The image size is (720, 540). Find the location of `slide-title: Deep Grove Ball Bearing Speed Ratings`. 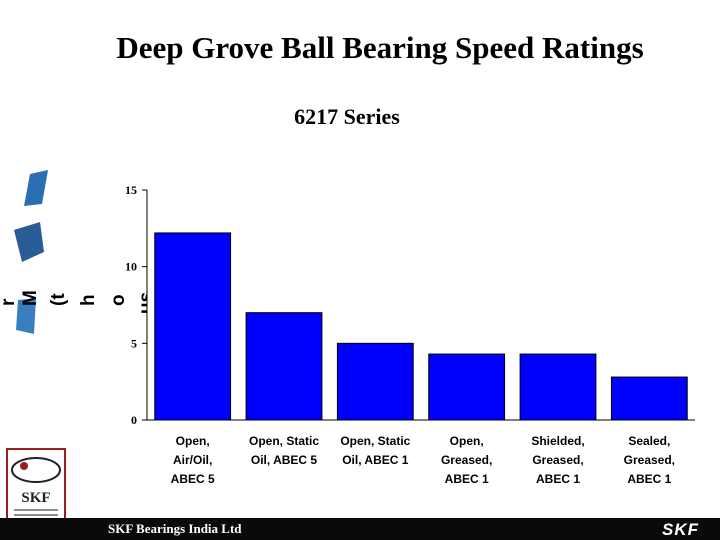

slide-title: Deep Grove Ball Bearing Speed Ratings is located at coordinates (380, 47).